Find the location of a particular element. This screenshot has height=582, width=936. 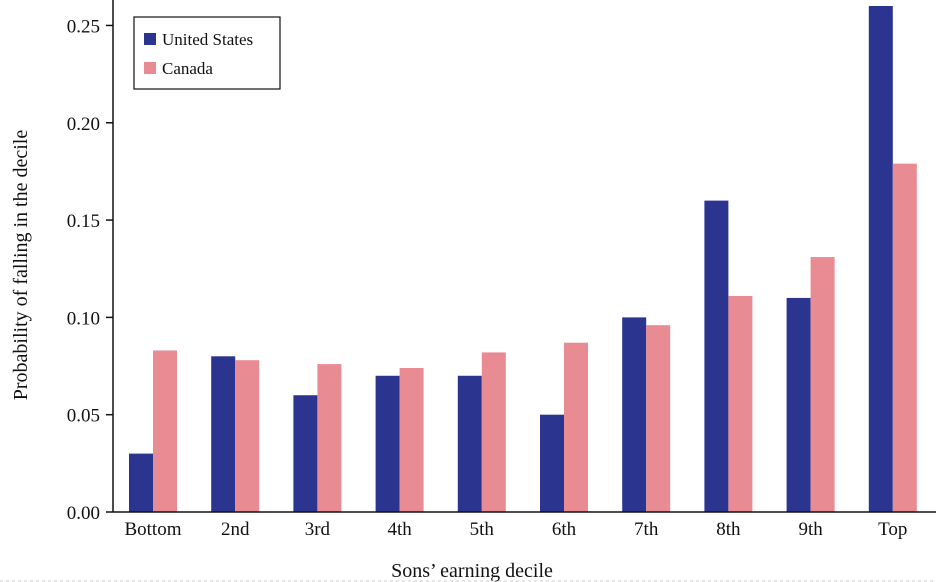

x-tick-label: 3rd is located at coordinates (318, 529).